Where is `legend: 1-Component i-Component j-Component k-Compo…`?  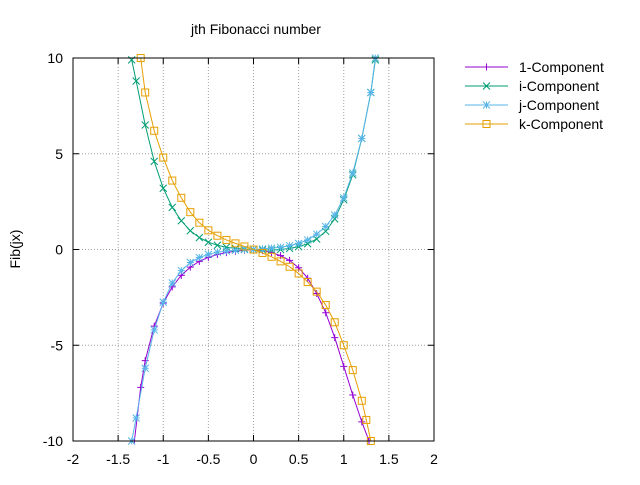
legend: 1-Component i-Component j-Component k-Compo… is located at coordinates (534, 95).